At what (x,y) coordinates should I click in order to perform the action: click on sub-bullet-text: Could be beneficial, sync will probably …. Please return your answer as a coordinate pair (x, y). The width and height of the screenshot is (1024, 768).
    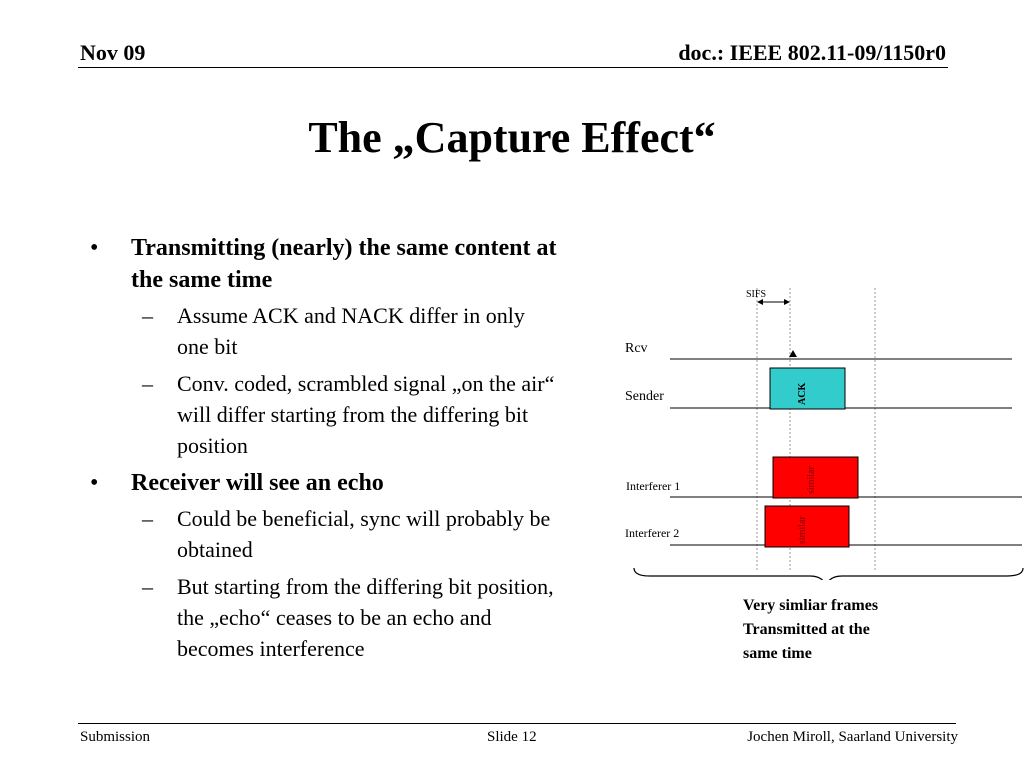
    Looking at the image, I should click on (364, 534).